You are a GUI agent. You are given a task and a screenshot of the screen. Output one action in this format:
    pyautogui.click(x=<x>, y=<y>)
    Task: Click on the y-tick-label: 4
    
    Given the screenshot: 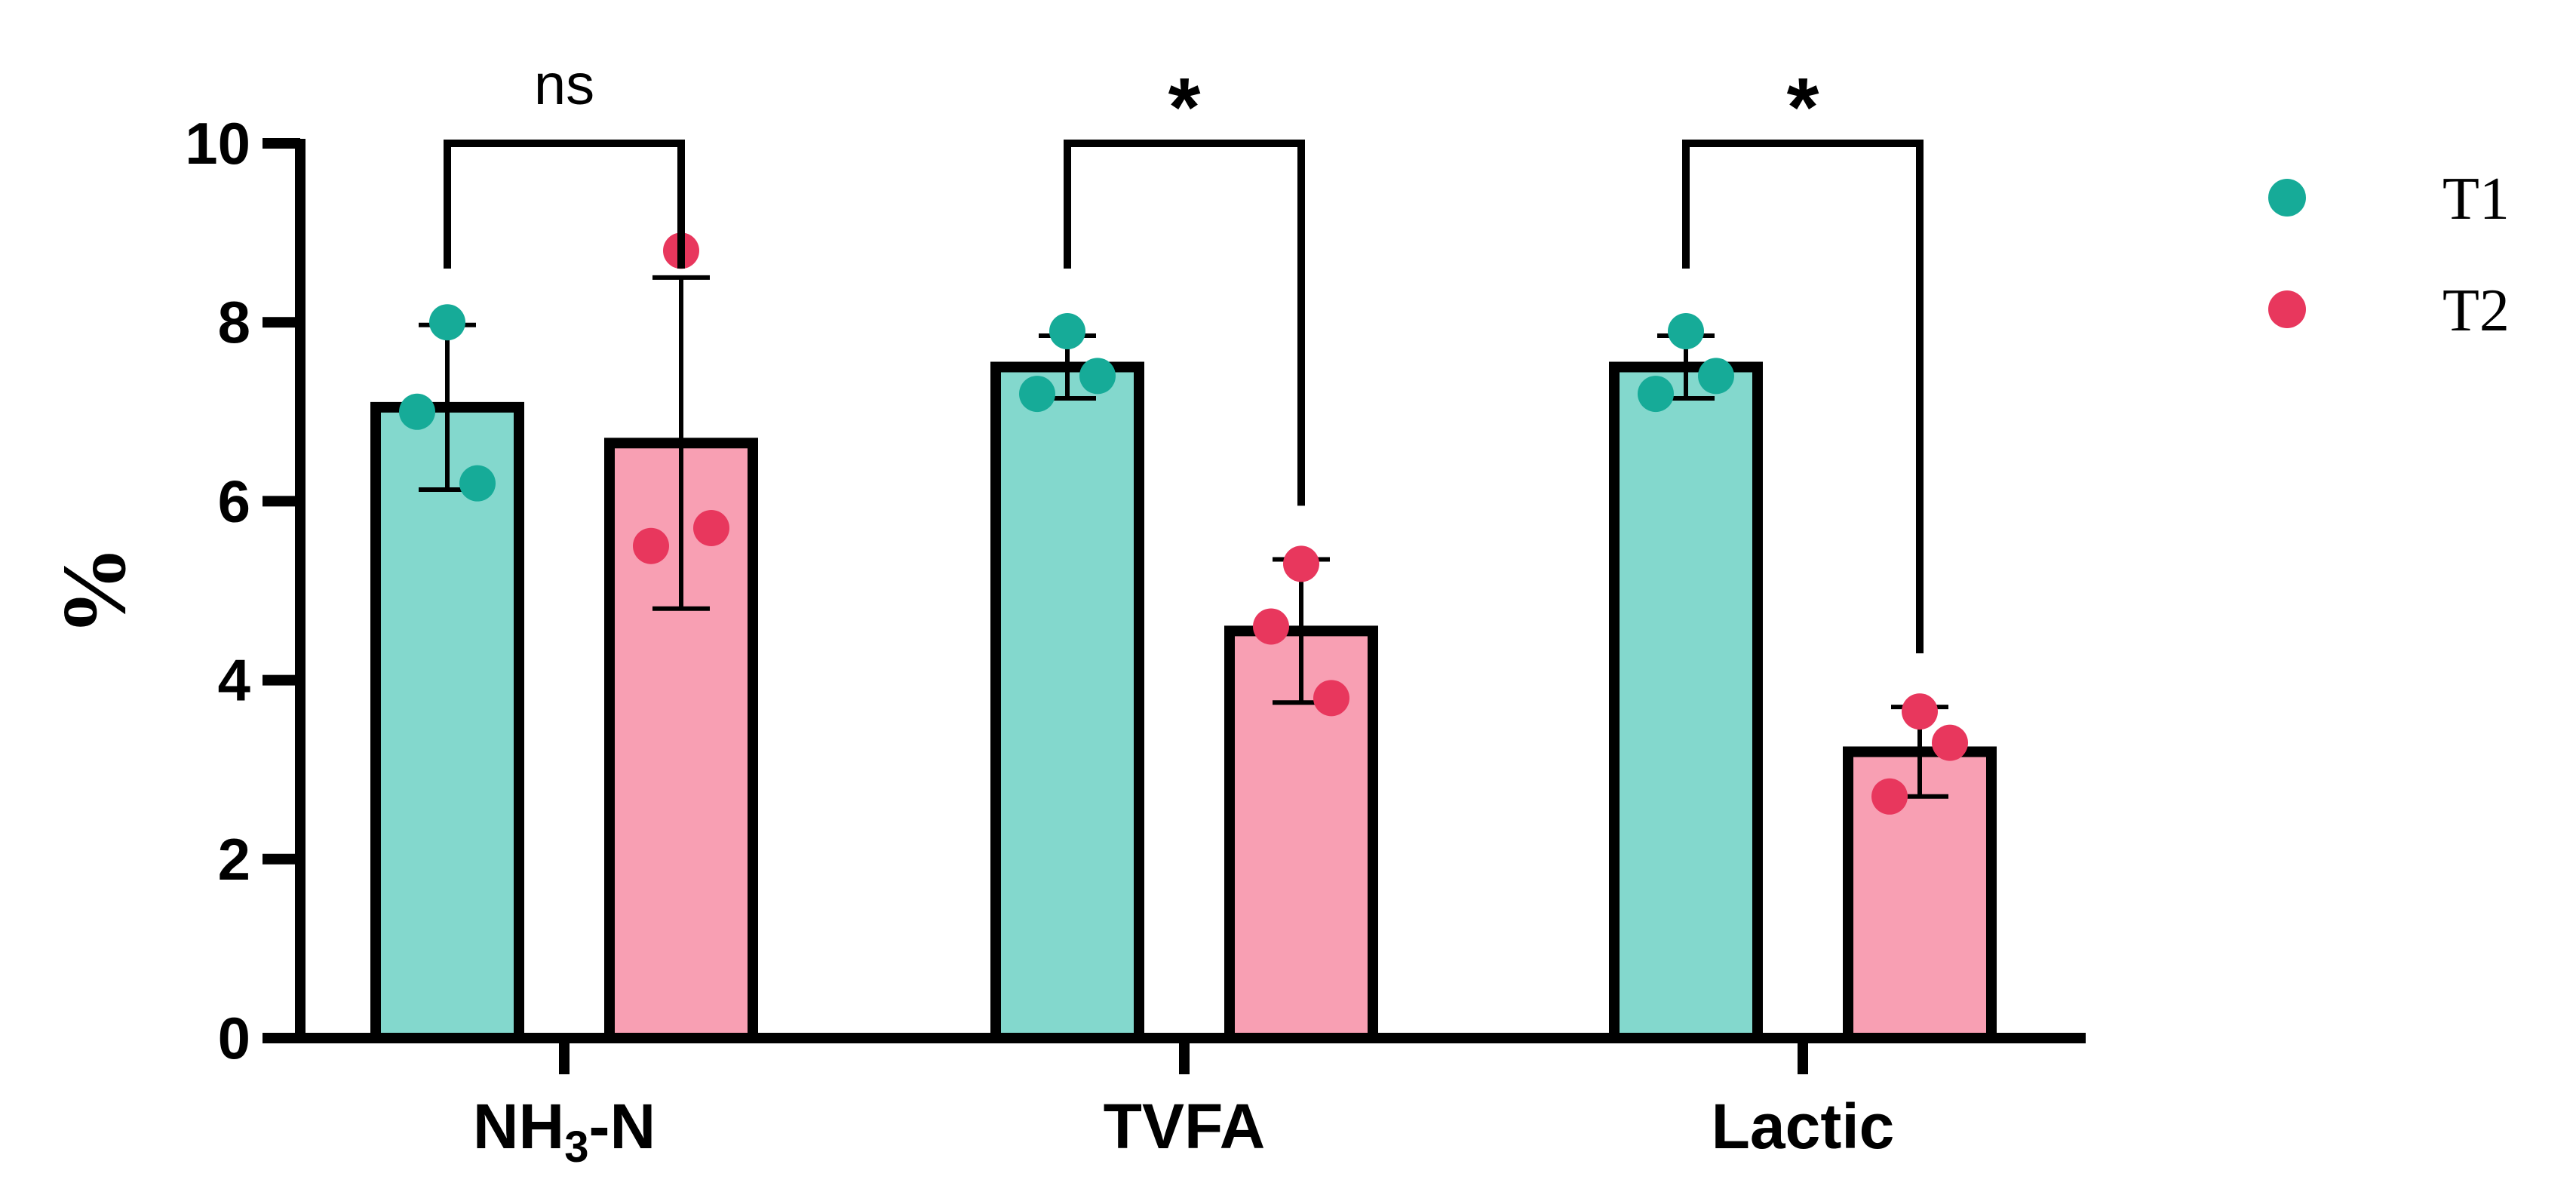 What is the action you would take?
    pyautogui.click(x=234, y=680)
    